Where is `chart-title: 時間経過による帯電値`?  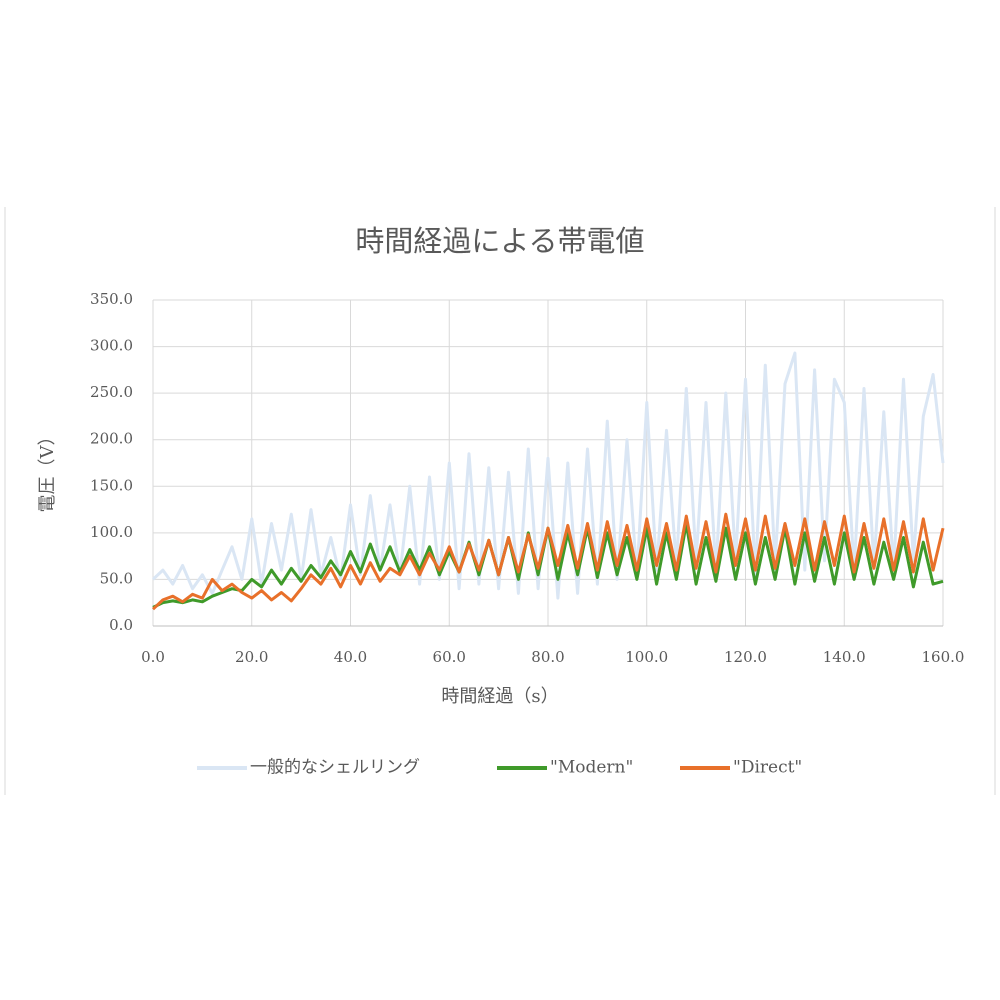
chart-title: 時間経過による帯電値 is located at coordinates (499, 241).